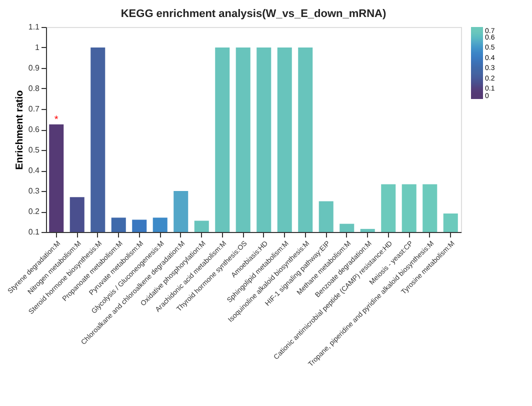 This screenshot has height=406, width=532. I want to click on y-tick-label: 0.3, so click(34, 191).